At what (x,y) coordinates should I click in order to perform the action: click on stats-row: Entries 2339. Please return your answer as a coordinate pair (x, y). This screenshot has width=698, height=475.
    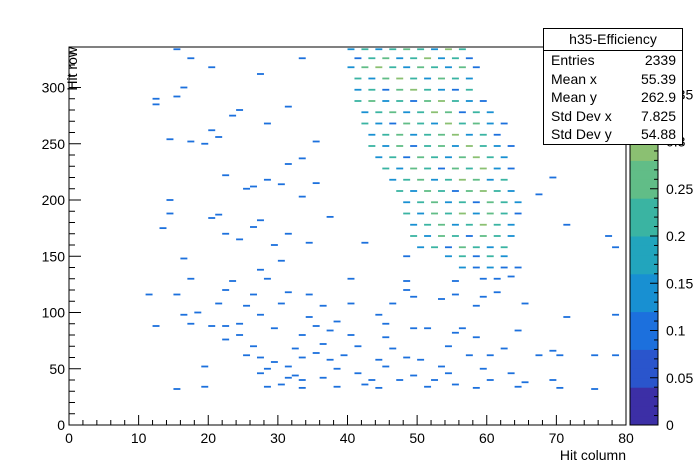
    Looking at the image, I should click on (613, 60).